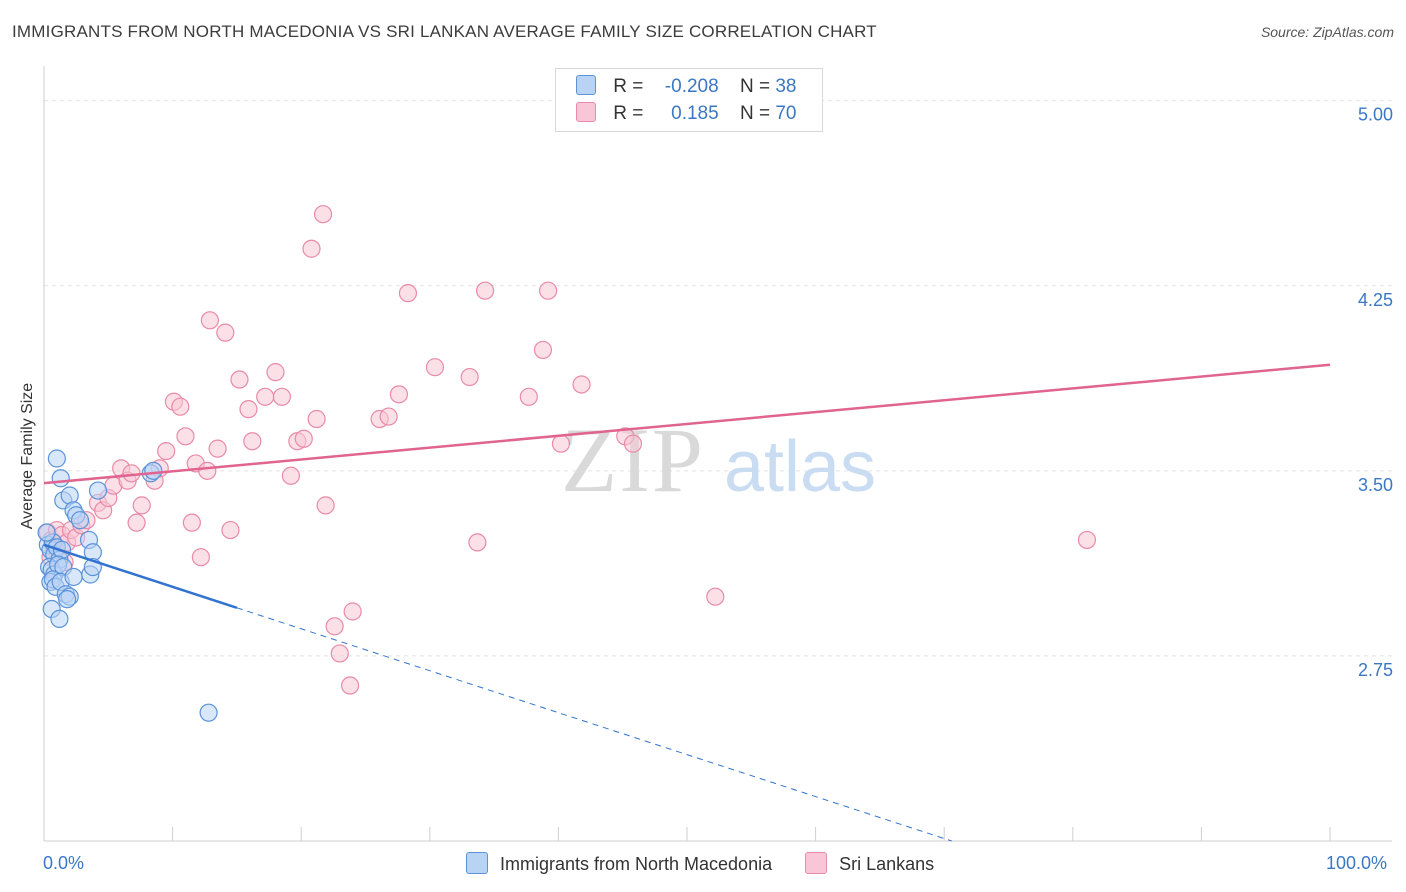 The width and height of the screenshot is (1406, 892). What do you see at coordinates (633, 460) in the screenshot?
I see `watermark-zip: ZIP` at bounding box center [633, 460].